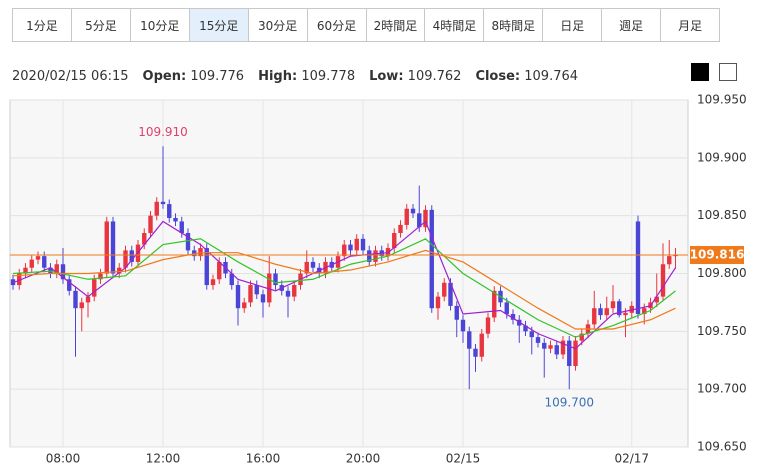 This screenshot has height=473, width=760. I want to click on timeframe-tab: 10分足, so click(159, 25).